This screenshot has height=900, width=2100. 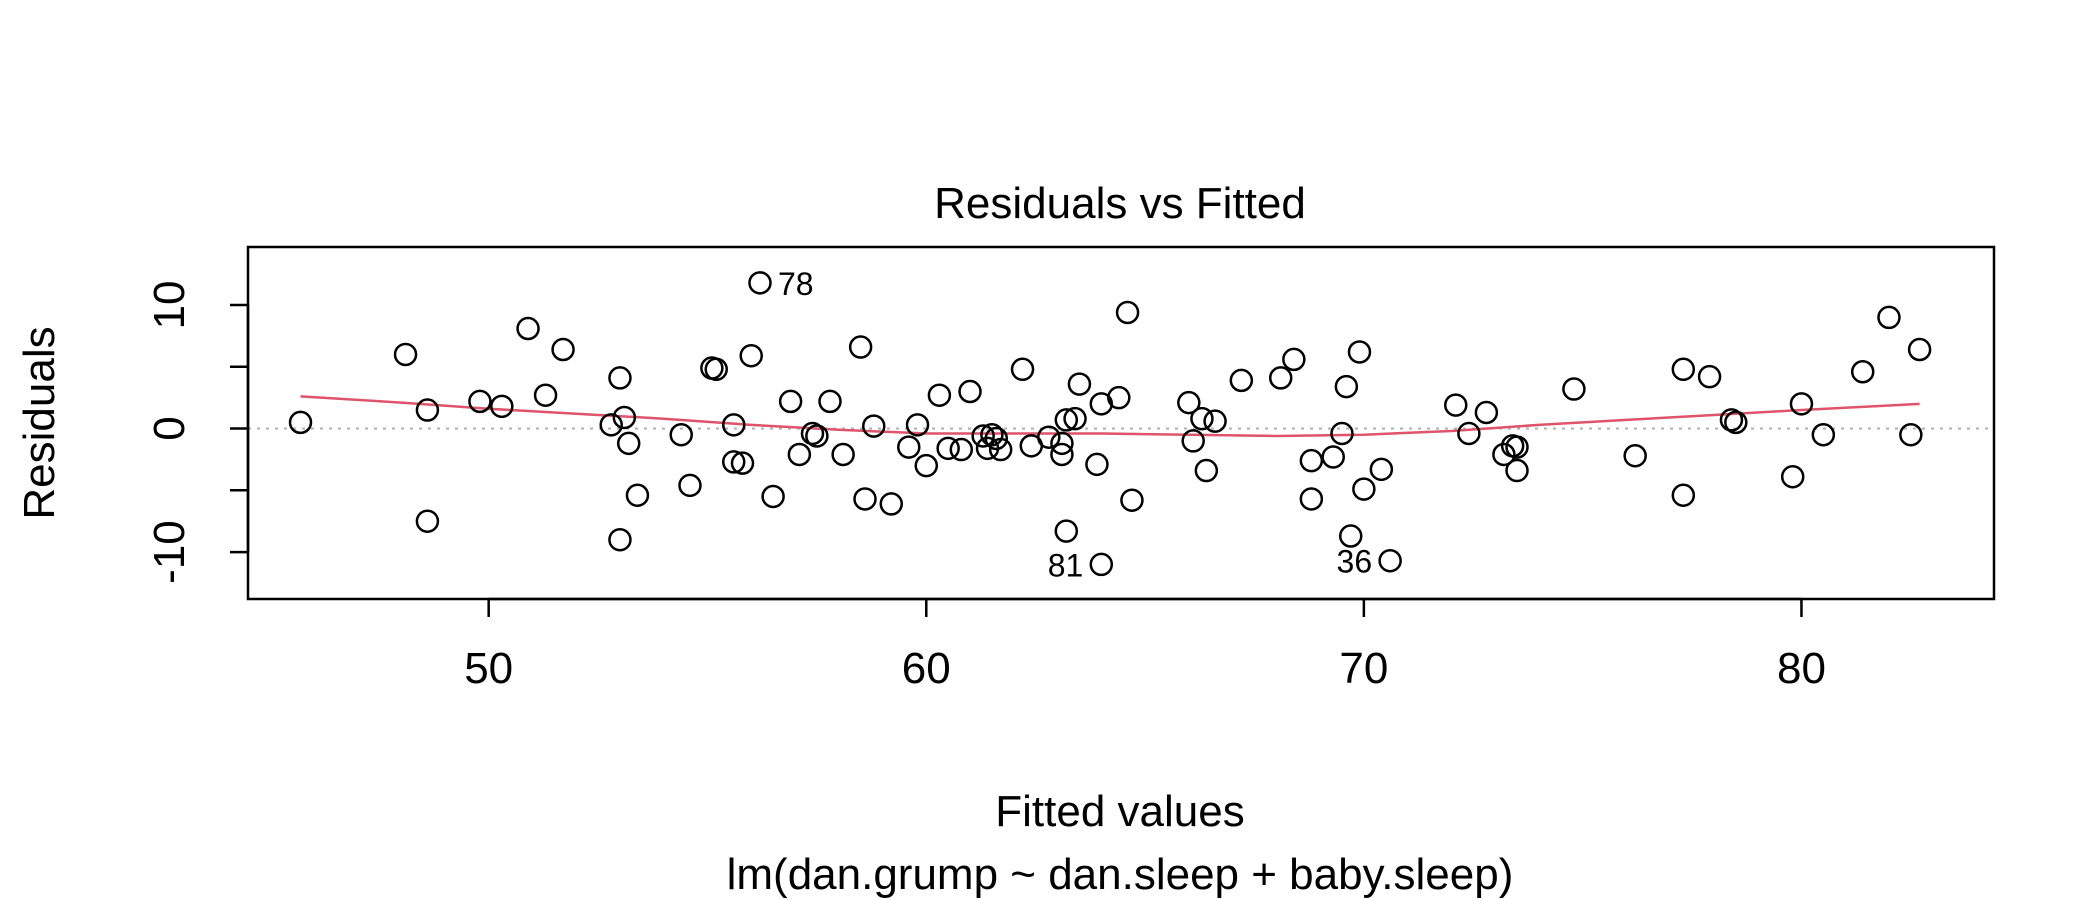 What do you see at coordinates (169, 305) in the screenshot?
I see `y-tick-label: 10` at bounding box center [169, 305].